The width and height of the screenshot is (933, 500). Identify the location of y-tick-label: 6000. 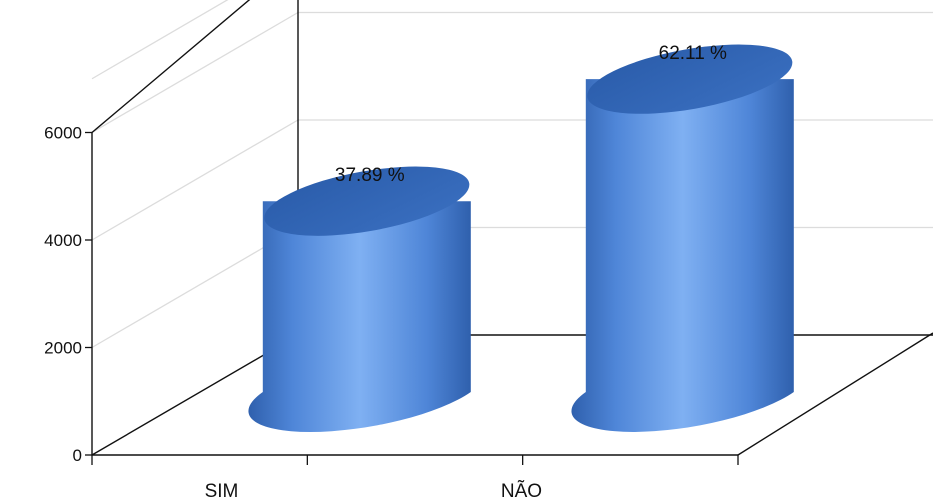
(63, 133).